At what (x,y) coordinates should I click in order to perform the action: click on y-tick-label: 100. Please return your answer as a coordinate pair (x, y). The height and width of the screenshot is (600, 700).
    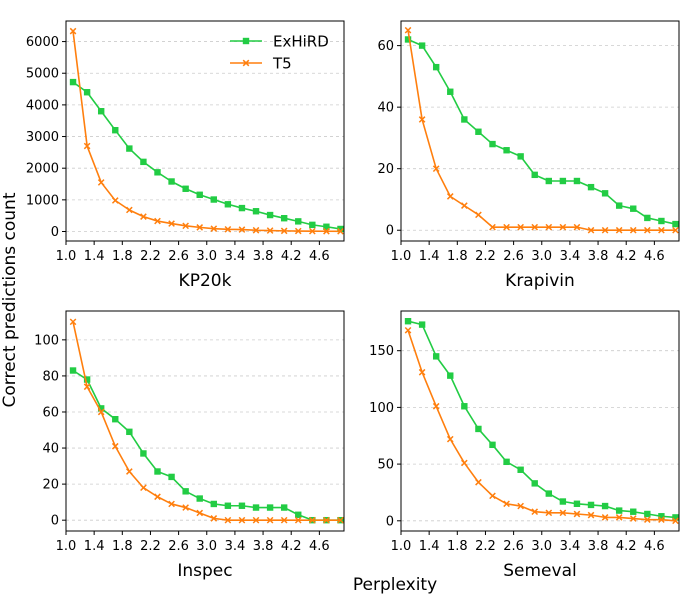
    Looking at the image, I should click on (381, 408).